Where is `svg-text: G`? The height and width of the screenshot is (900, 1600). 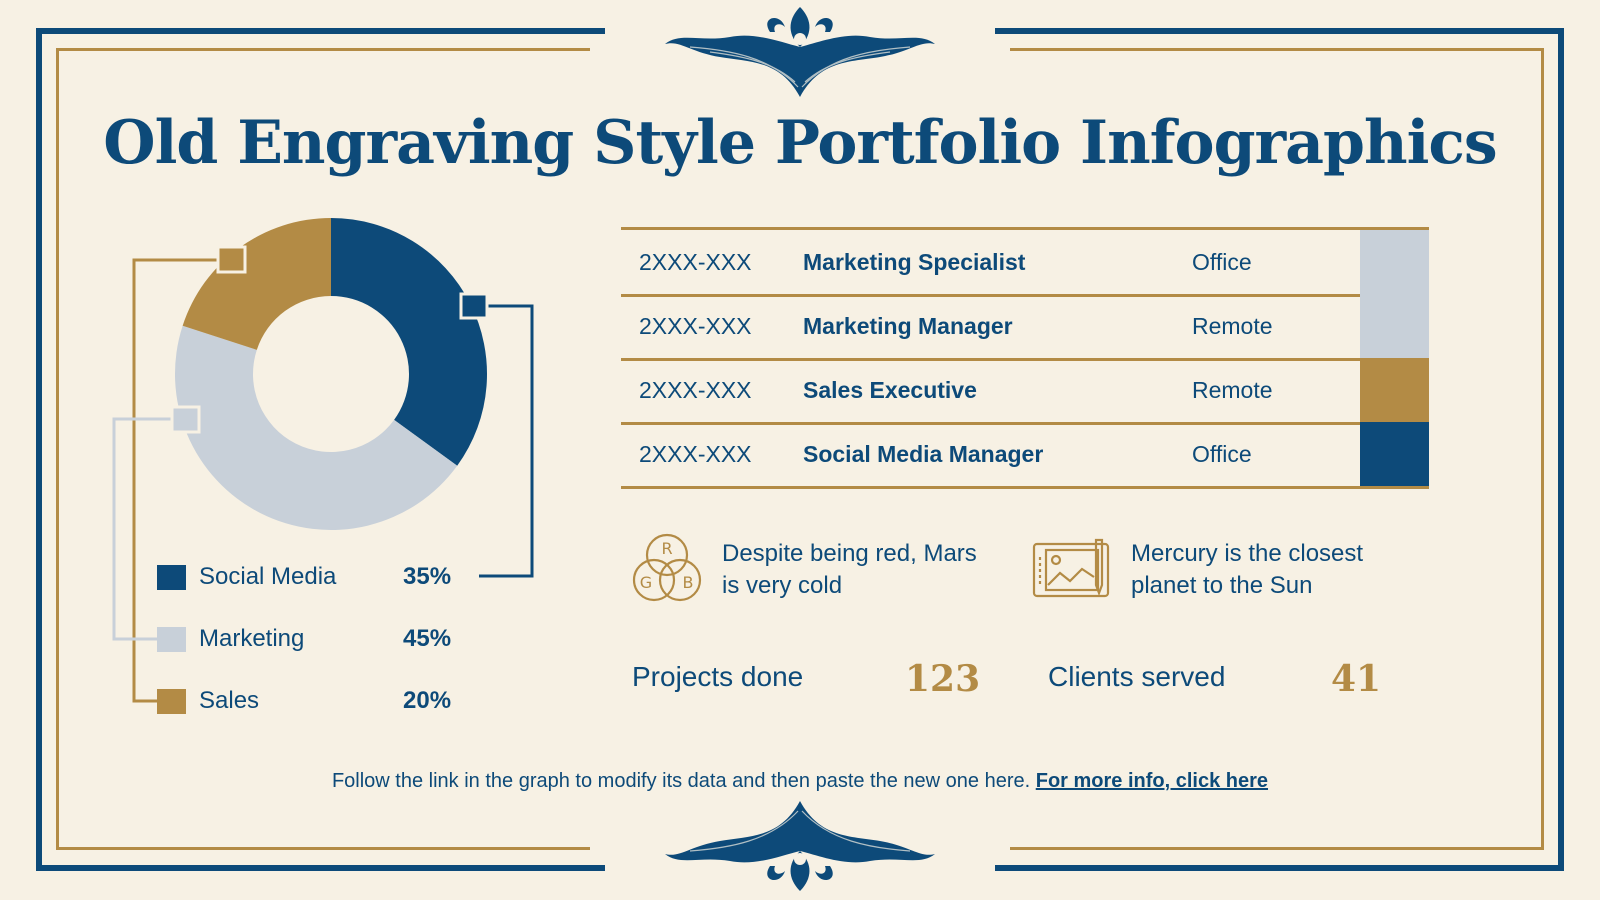
svg-text: G is located at coordinates (646, 582).